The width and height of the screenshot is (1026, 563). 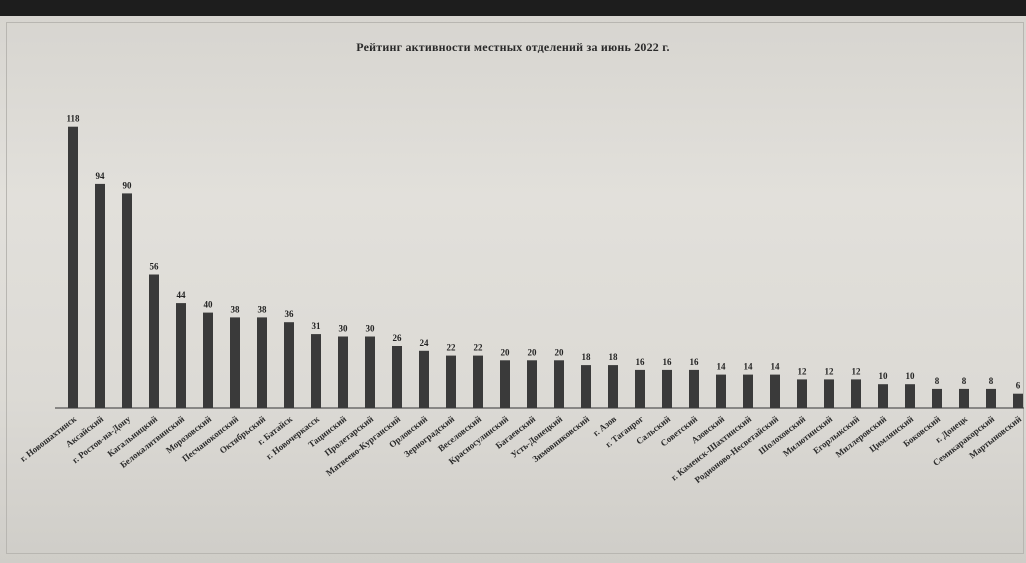 I want to click on data-label: 31, so click(x=317, y=326).